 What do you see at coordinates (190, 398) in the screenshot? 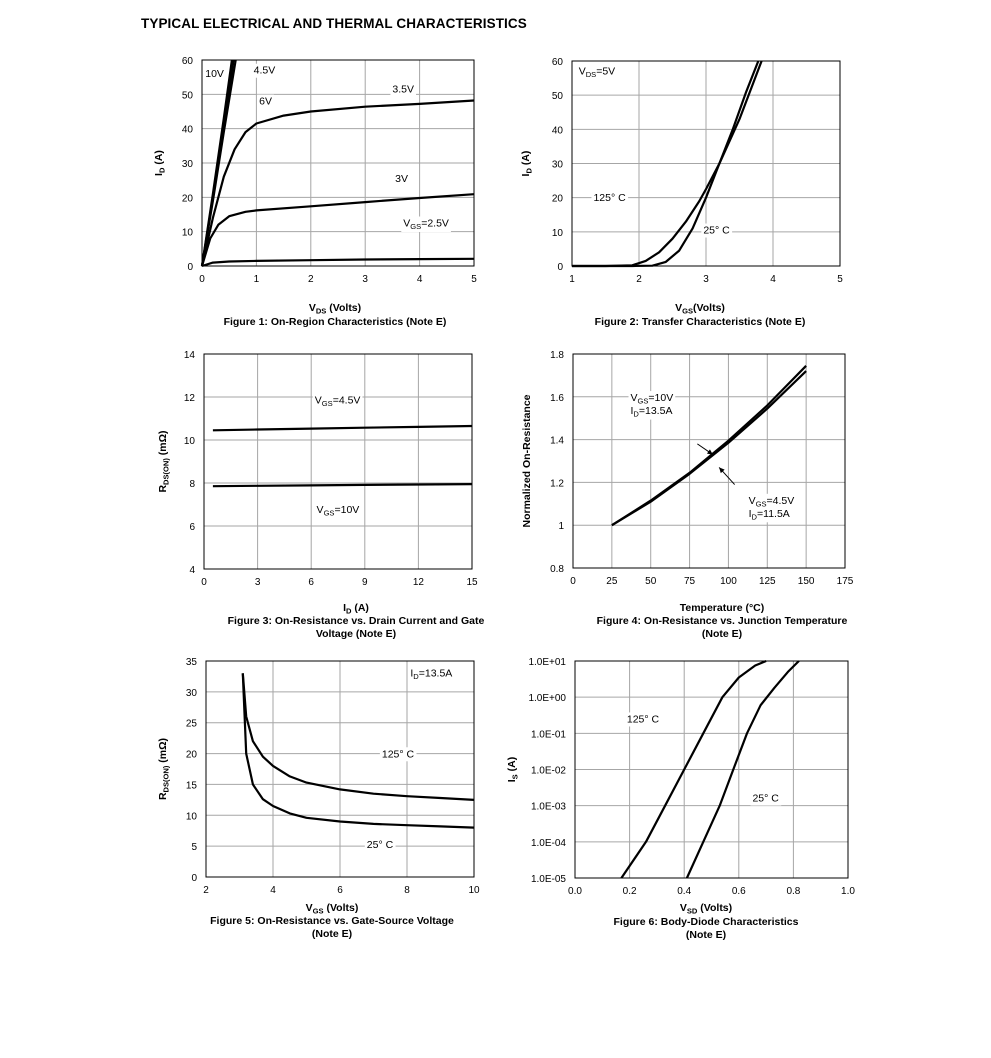
I see `y-tick-label: 12` at bounding box center [190, 398].